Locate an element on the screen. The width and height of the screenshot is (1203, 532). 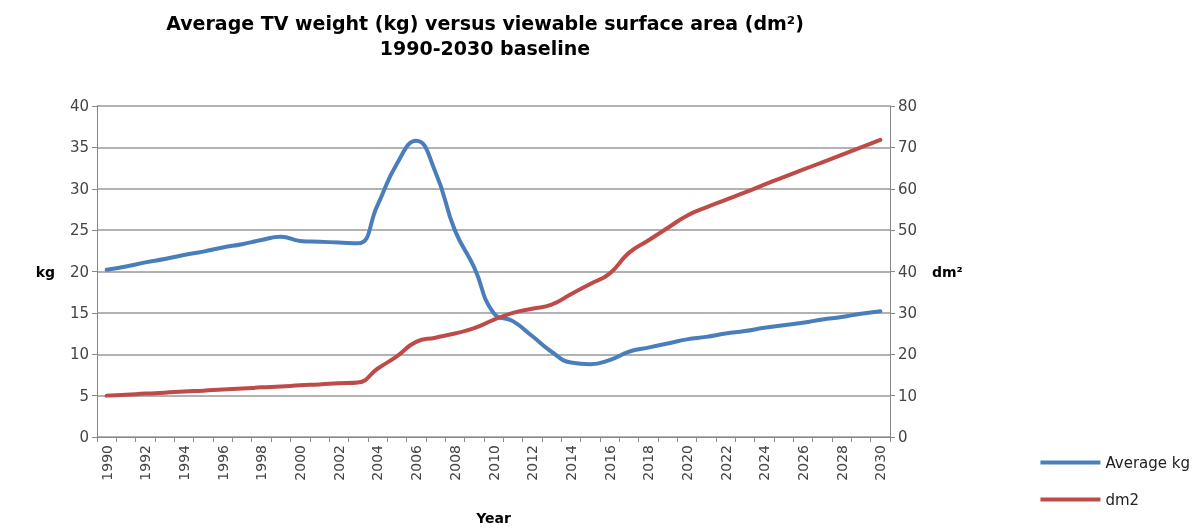
x-tick-label: 2002 is located at coordinates (338, 463).